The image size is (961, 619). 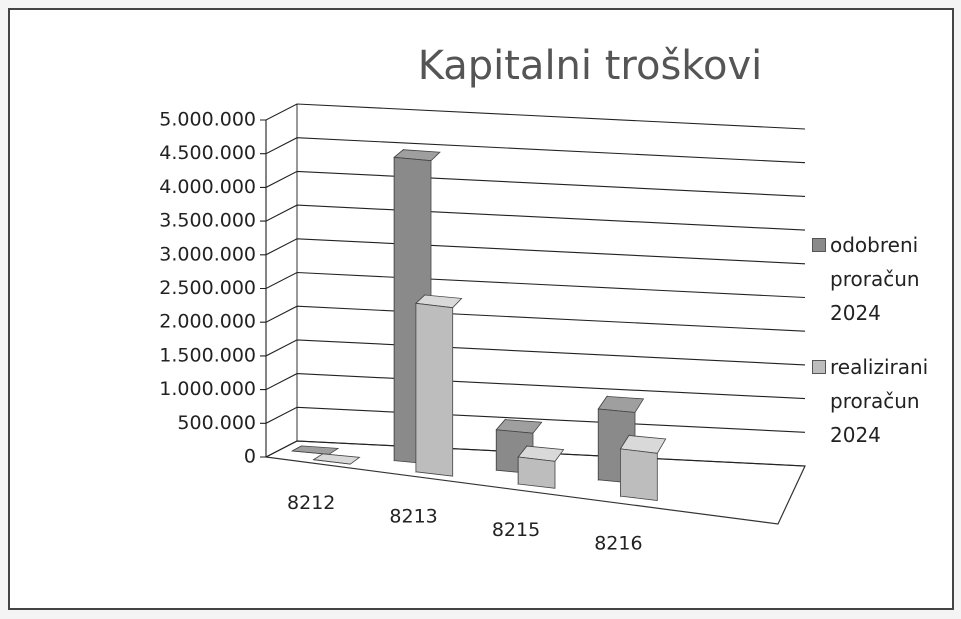 What do you see at coordinates (207, 187) in the screenshot?
I see `y-tick-label: 4.000.000` at bounding box center [207, 187].